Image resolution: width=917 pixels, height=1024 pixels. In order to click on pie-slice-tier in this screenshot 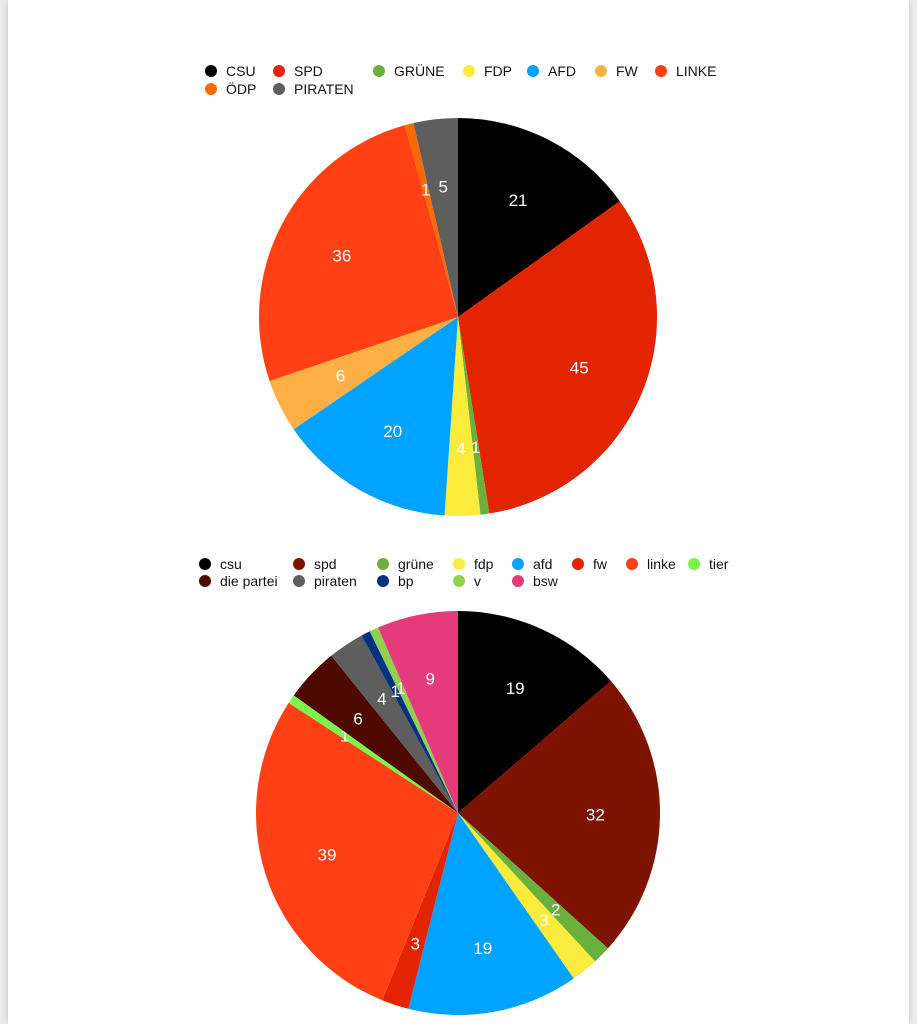, I will do `click(373, 754)`.